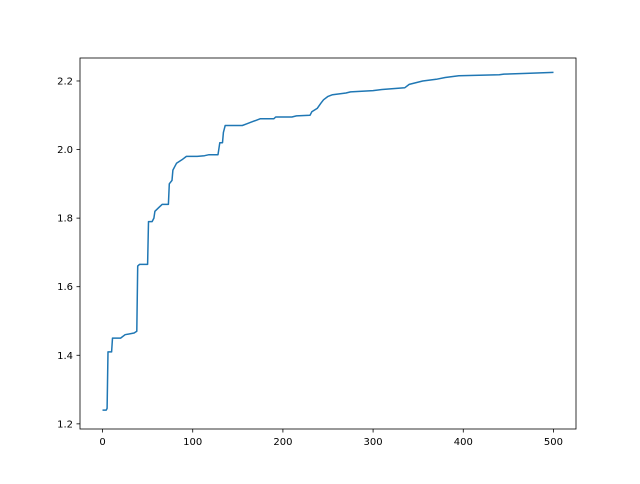  Describe the element at coordinates (373, 442) in the screenshot. I see `x-tick-label: 300` at that location.